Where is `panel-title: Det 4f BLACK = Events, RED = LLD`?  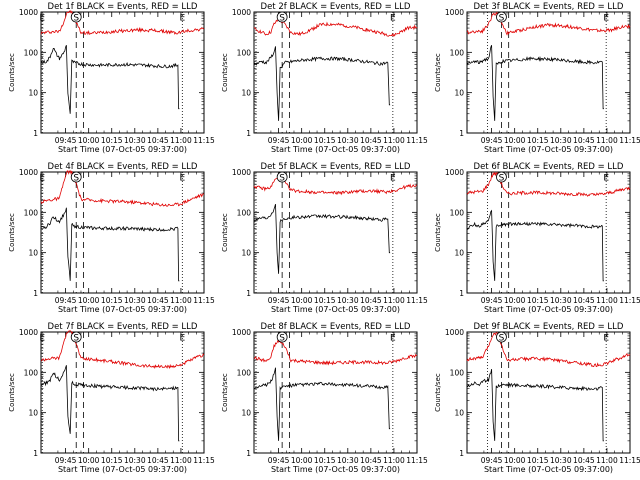 panel-title: Det 4f BLACK = Events, RED = LLD is located at coordinates (123, 167).